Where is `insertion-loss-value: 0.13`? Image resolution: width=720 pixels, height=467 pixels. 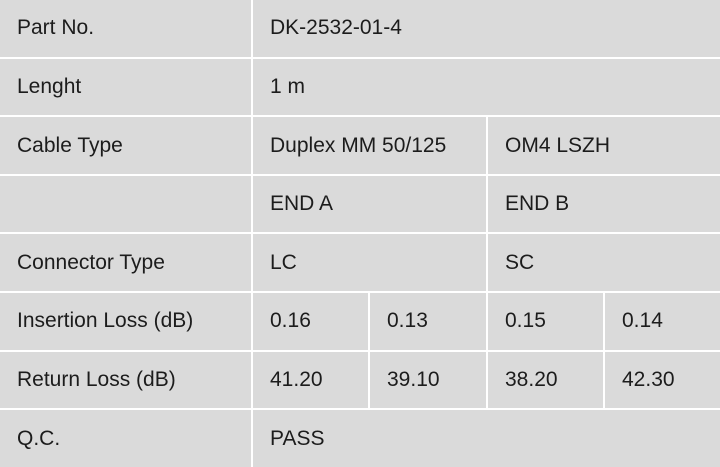 insertion-loss-value: 0.13 is located at coordinates (428, 321).